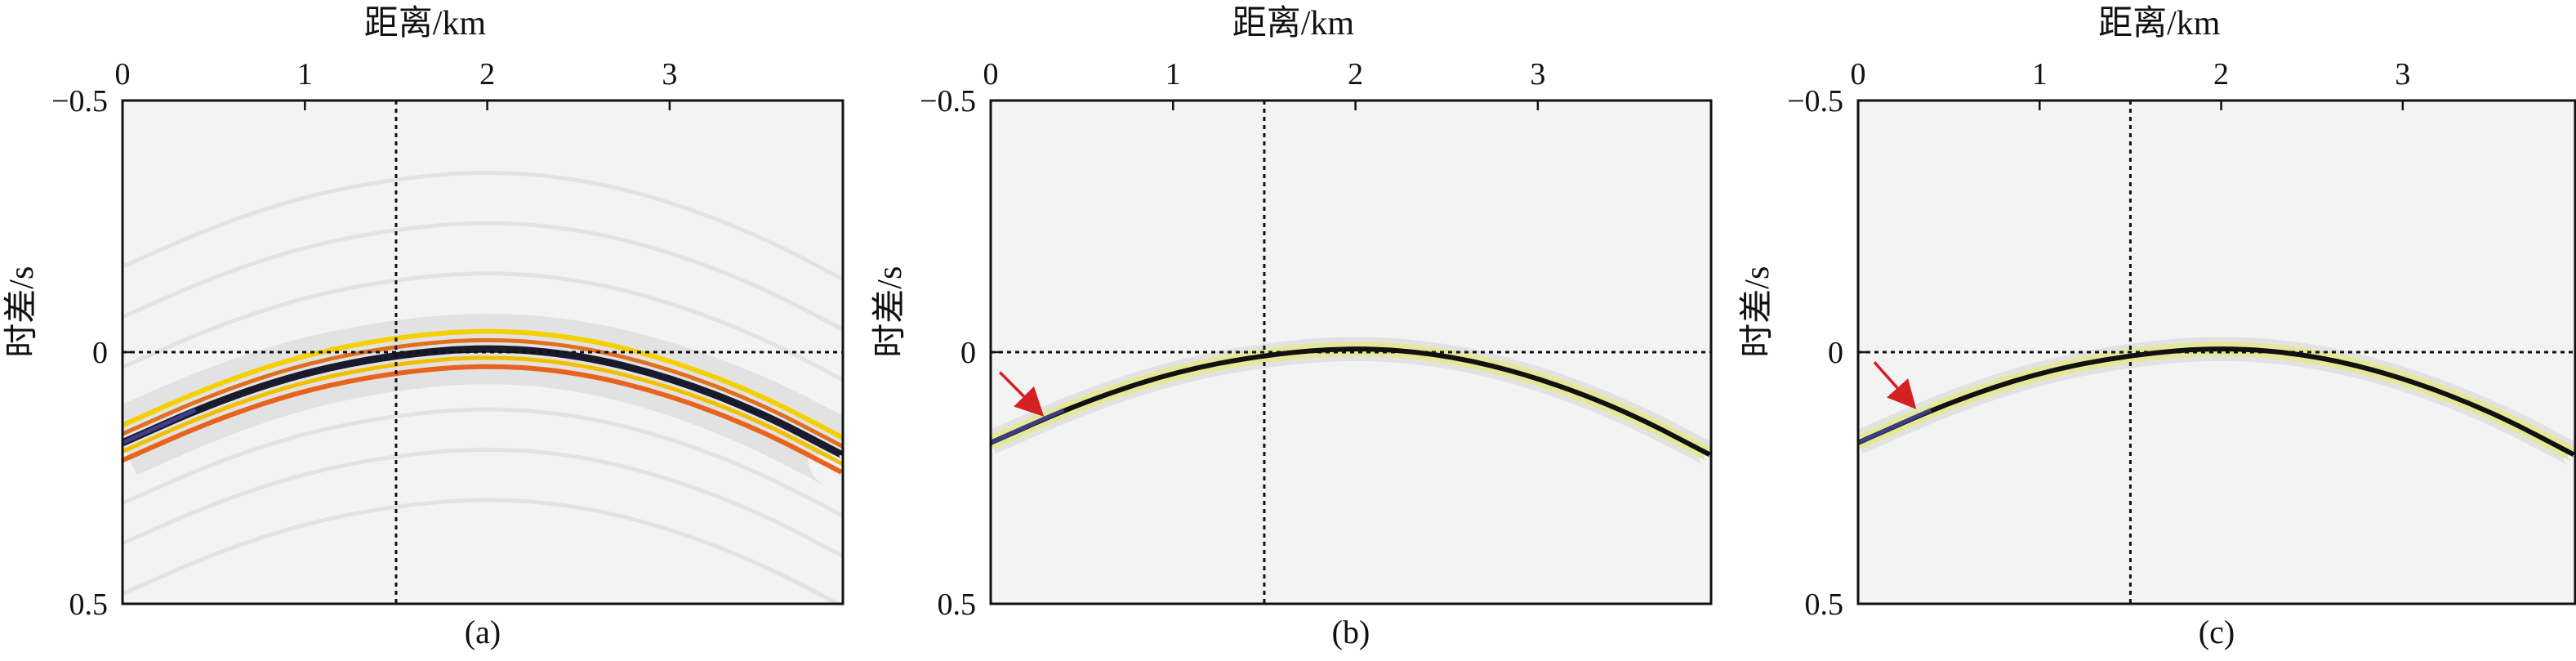 Image resolution: width=2576 pixels, height=661 pixels. Describe the element at coordinates (483, 632) in the screenshot. I see `panel-label: (a)` at that location.